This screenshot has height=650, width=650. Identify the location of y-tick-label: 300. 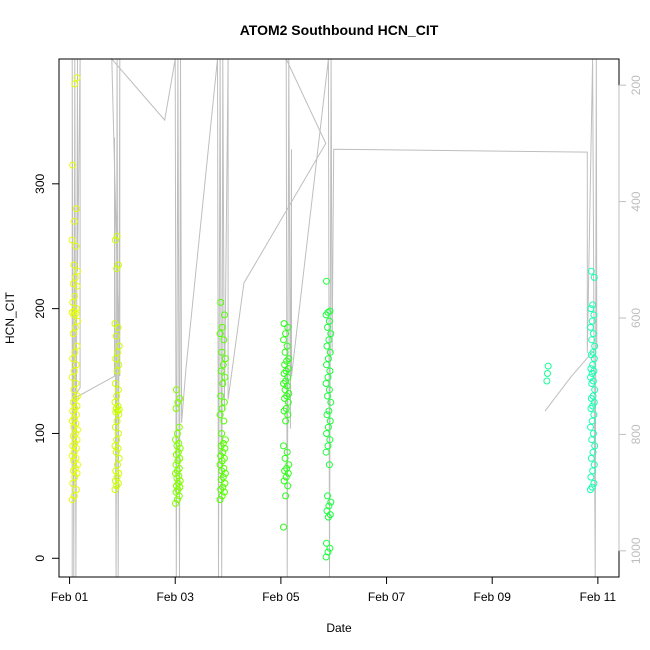
(40, 183).